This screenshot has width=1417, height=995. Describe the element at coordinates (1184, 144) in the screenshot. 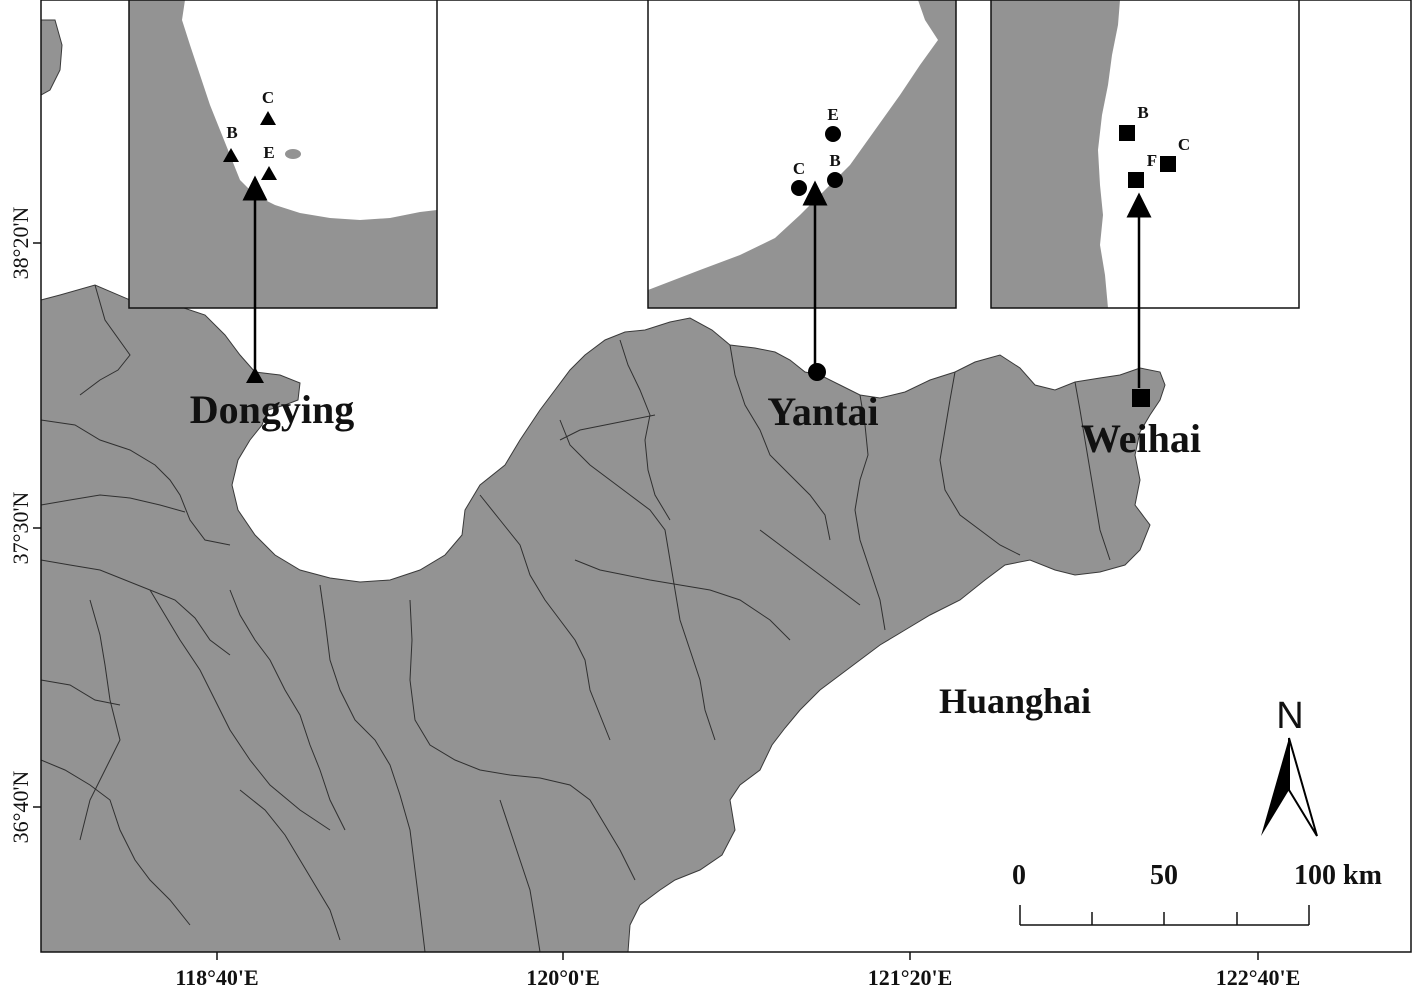

I see `inset-weihai-site-c-label: C` at that location.